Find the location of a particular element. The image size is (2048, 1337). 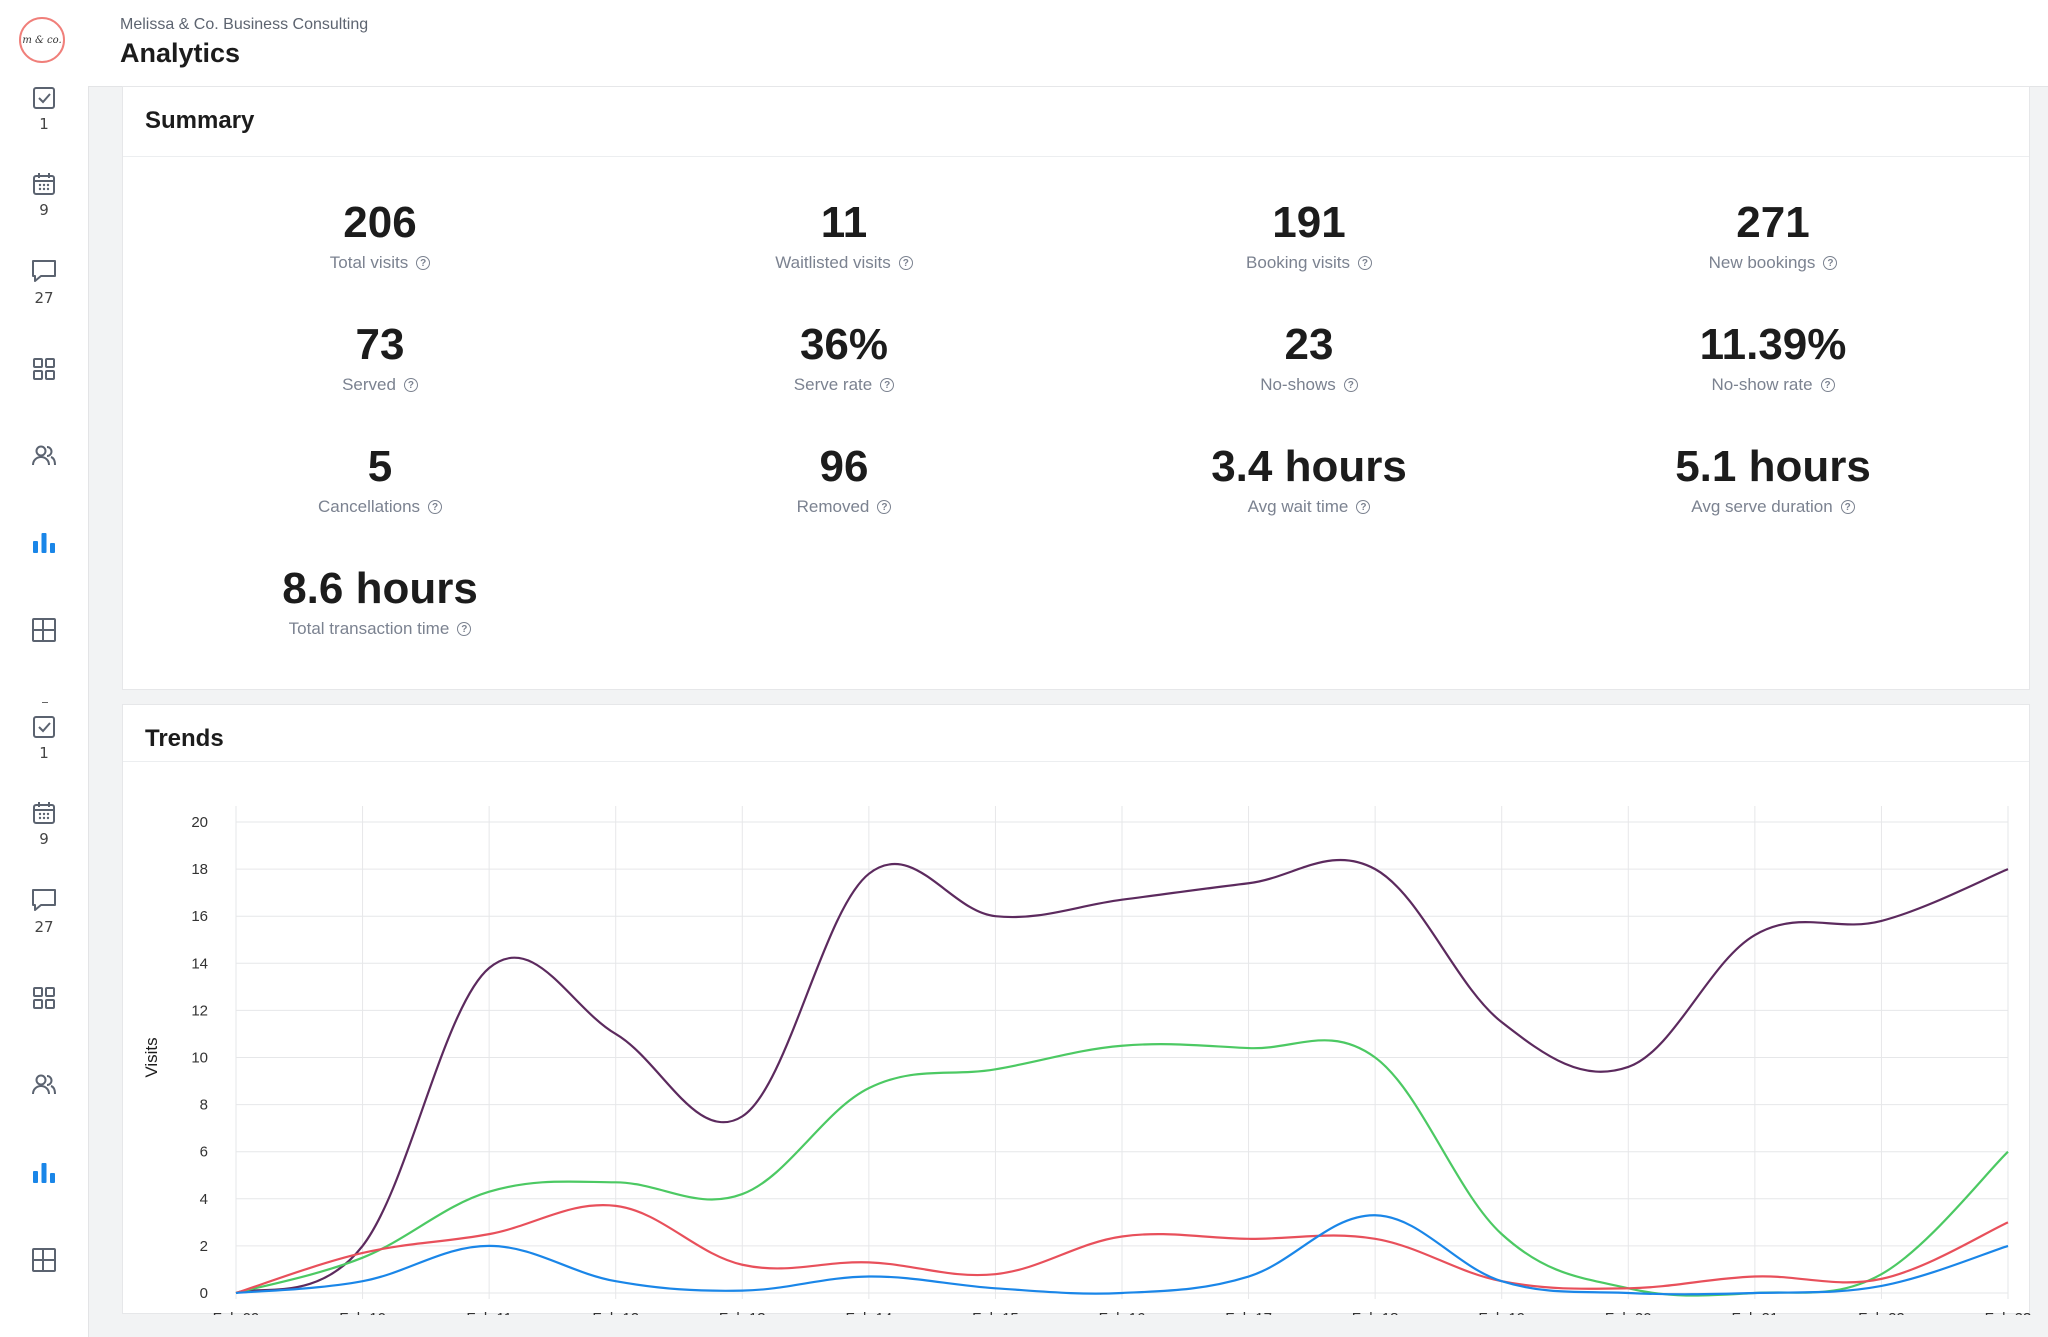

x-tick-label: Feb 10 is located at coordinates (362, 1312).